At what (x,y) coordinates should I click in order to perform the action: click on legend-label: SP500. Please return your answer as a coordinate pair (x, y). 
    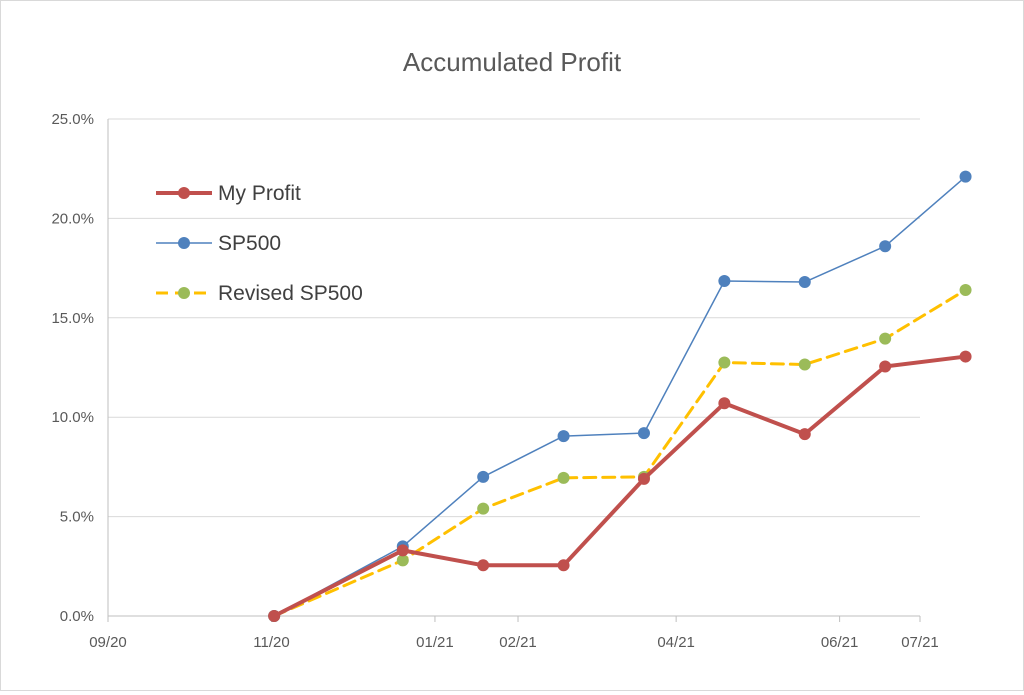
    Looking at the image, I should click on (249, 243).